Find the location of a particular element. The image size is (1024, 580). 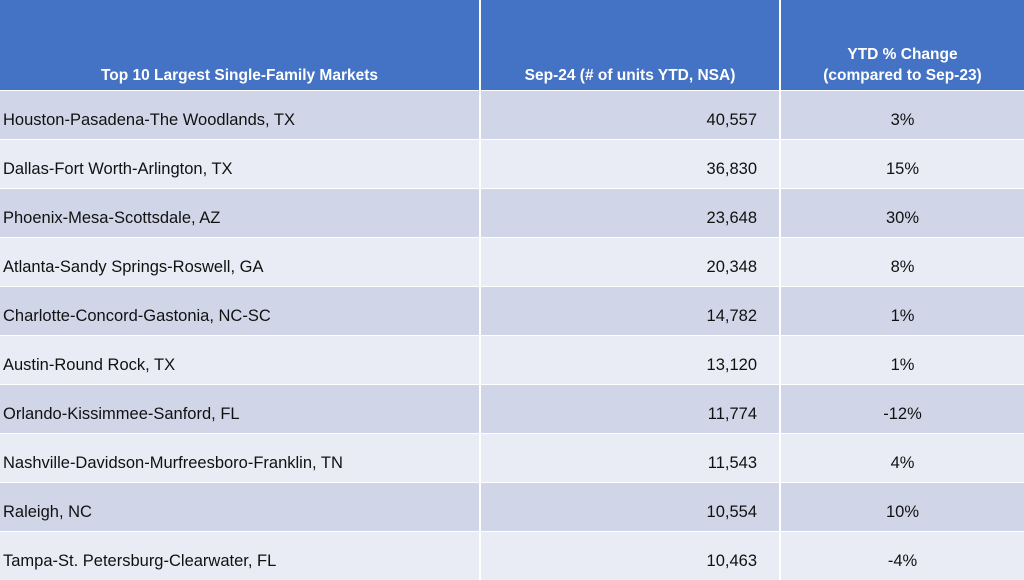

market-cell: Raleigh, NC is located at coordinates (240, 506).